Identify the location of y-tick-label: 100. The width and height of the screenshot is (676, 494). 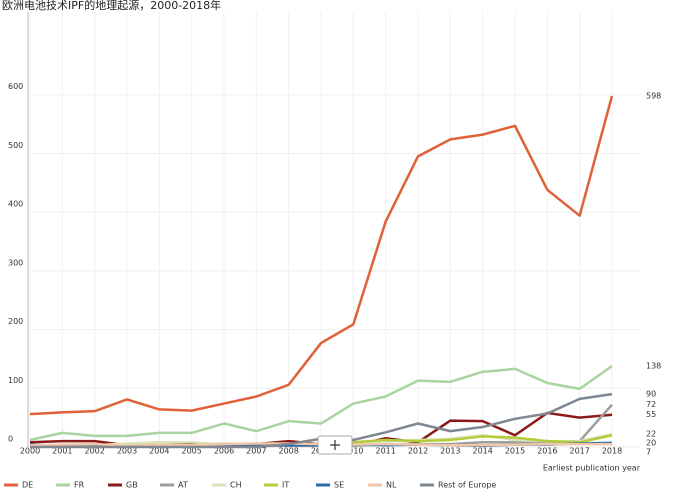
(15, 380).